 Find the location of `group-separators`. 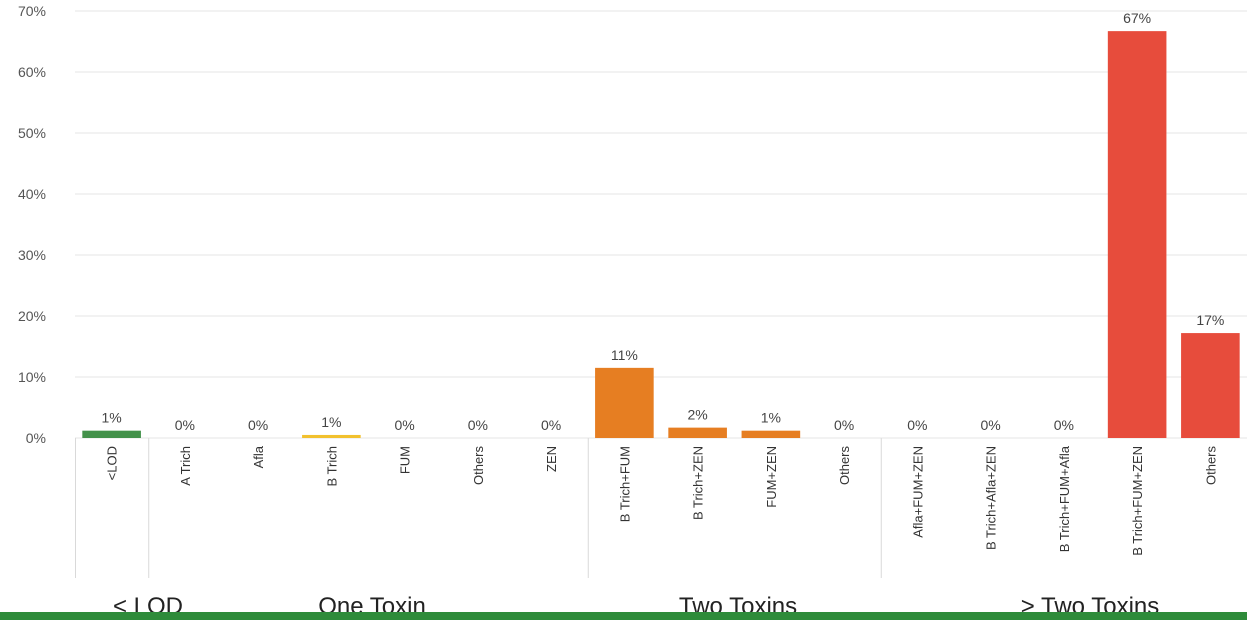

group-separators is located at coordinates (478, 508).